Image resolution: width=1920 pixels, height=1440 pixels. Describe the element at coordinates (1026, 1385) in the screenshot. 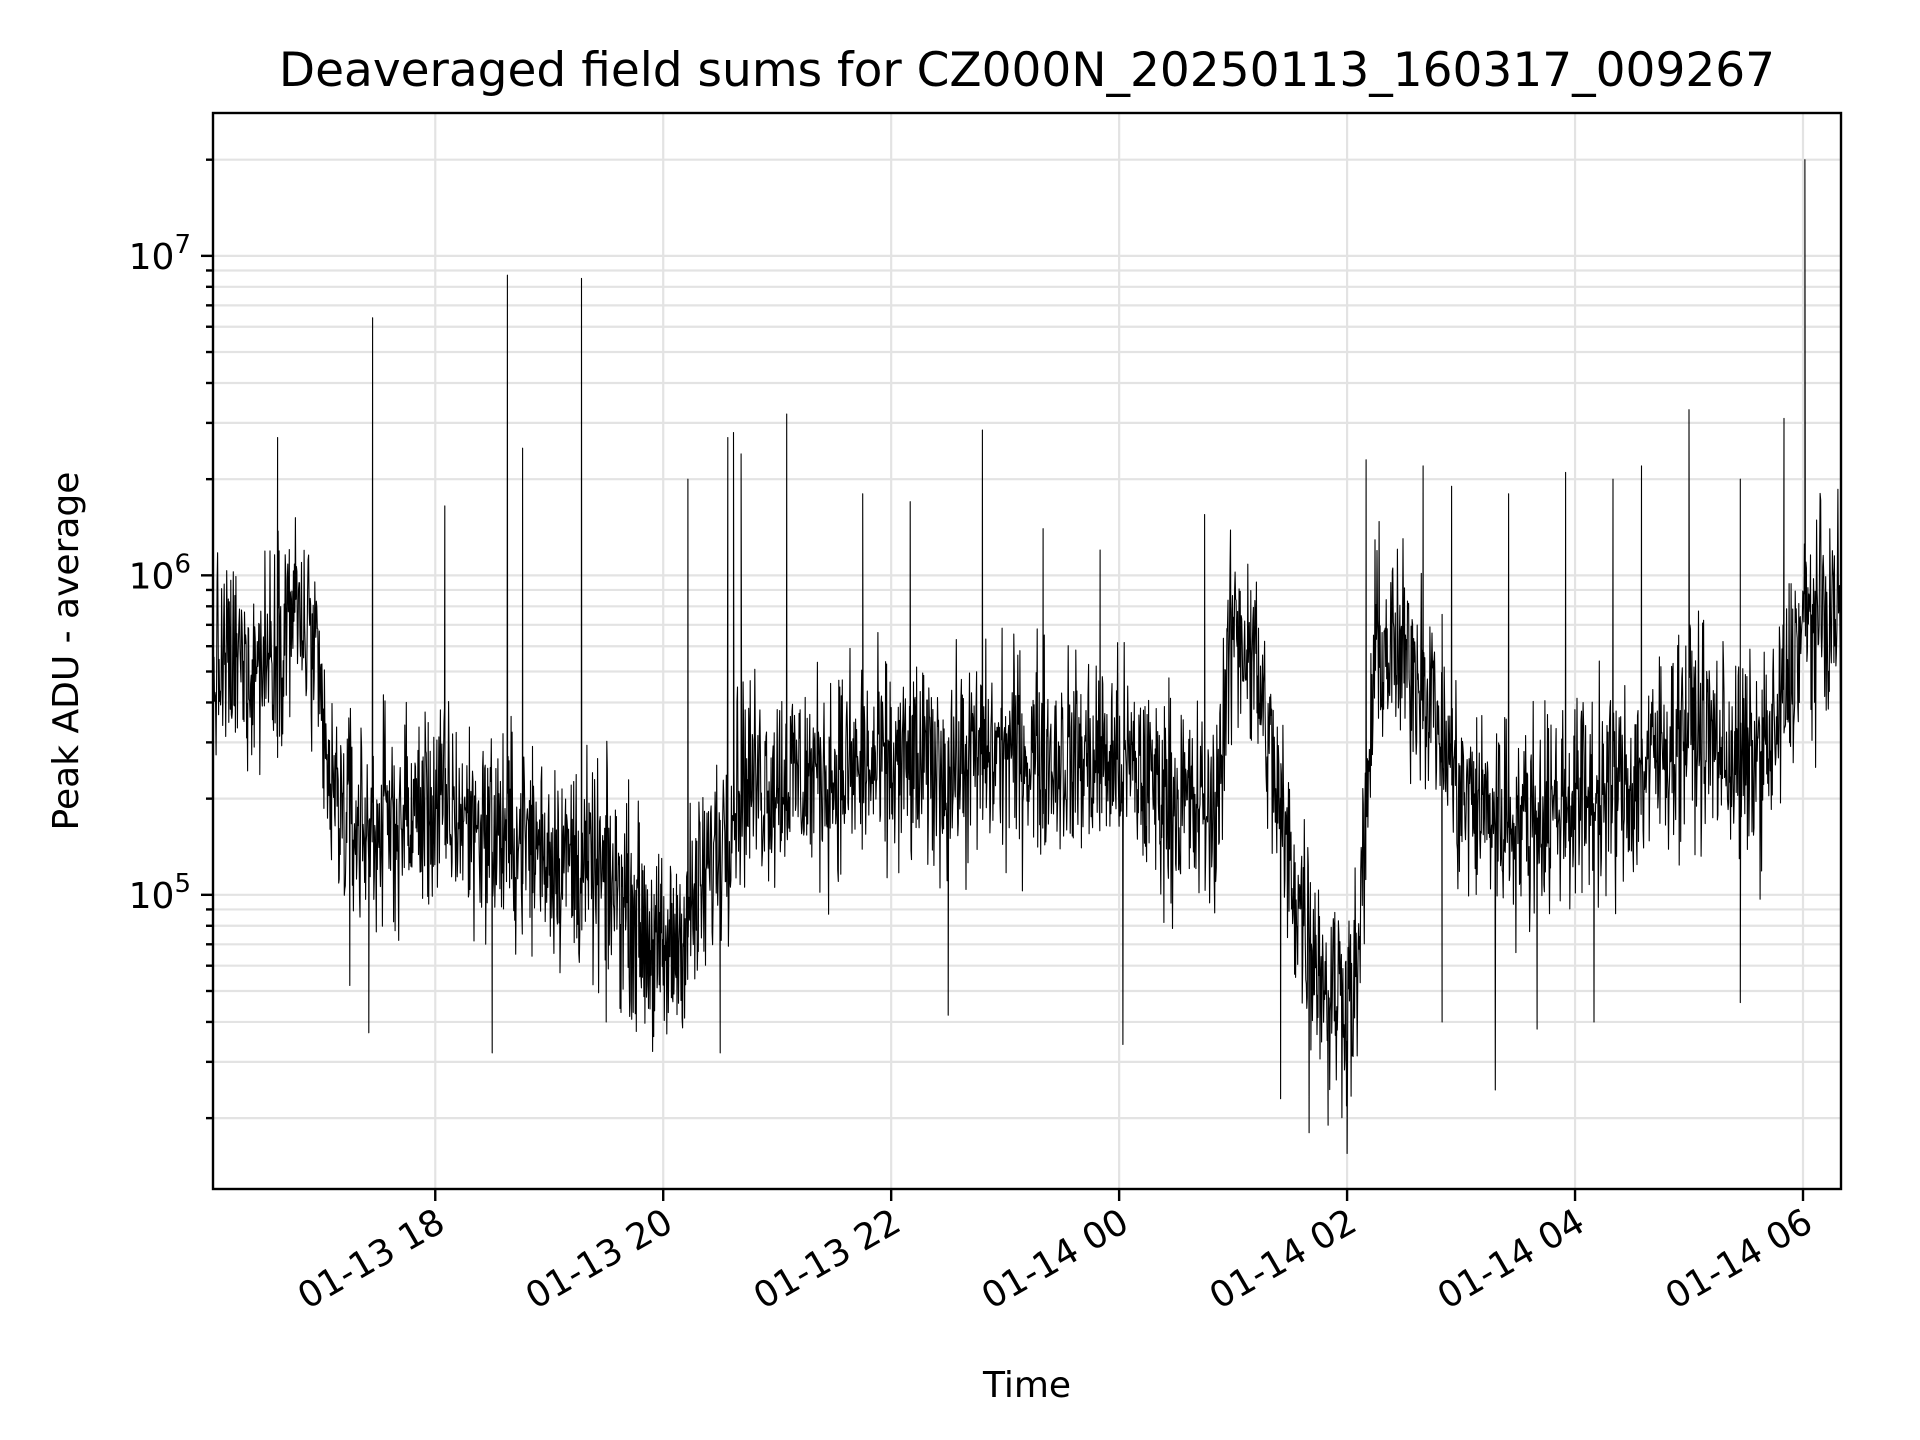

I see `x-axis-label: Time` at that location.